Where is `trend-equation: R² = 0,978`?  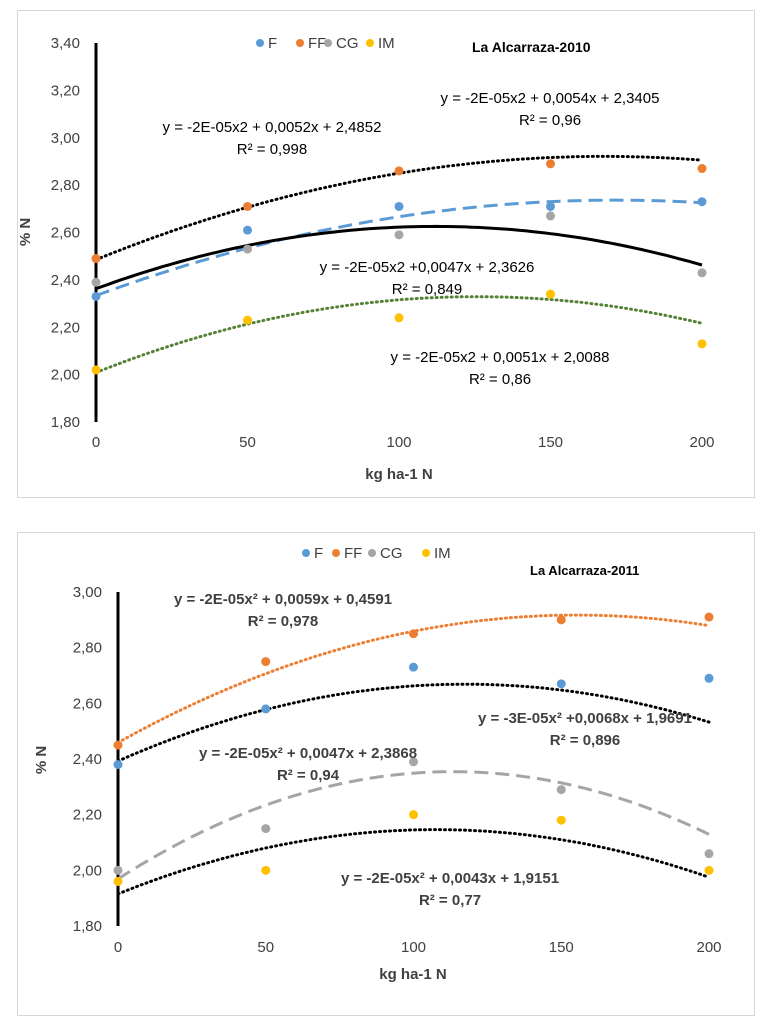 trend-equation: R² = 0,978 is located at coordinates (283, 621).